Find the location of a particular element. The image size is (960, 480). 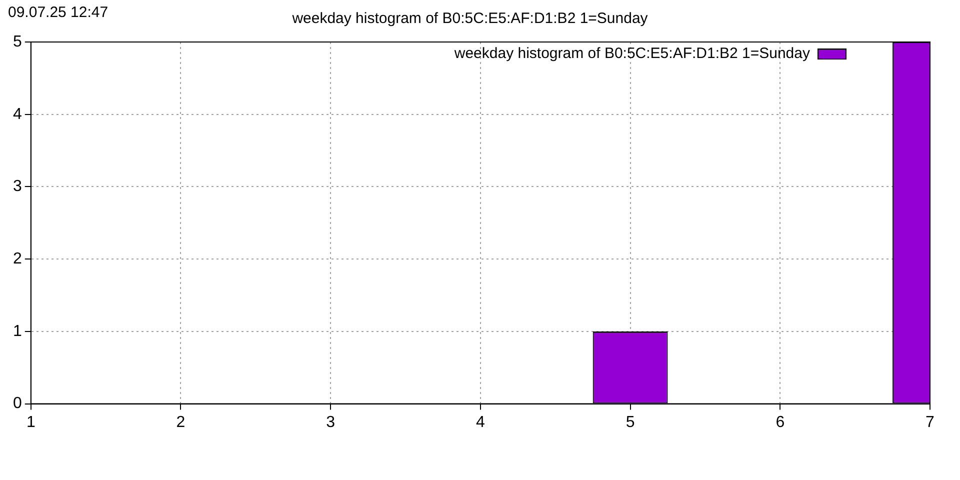

y-tick-label: 5 is located at coordinates (17, 41).